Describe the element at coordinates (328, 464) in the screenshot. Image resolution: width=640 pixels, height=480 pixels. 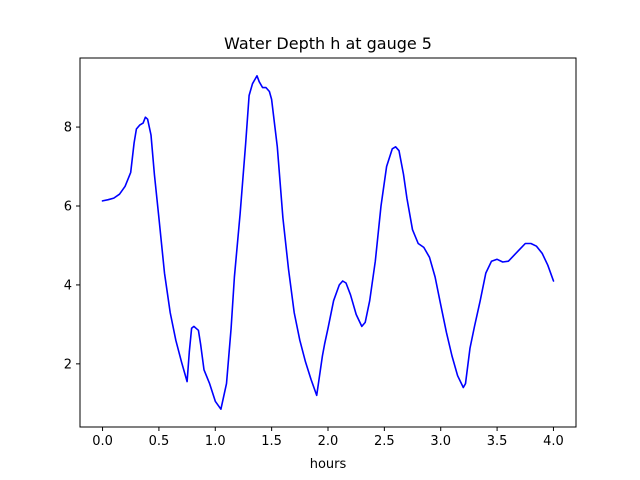
I see `x-axis-label: hours` at that location.